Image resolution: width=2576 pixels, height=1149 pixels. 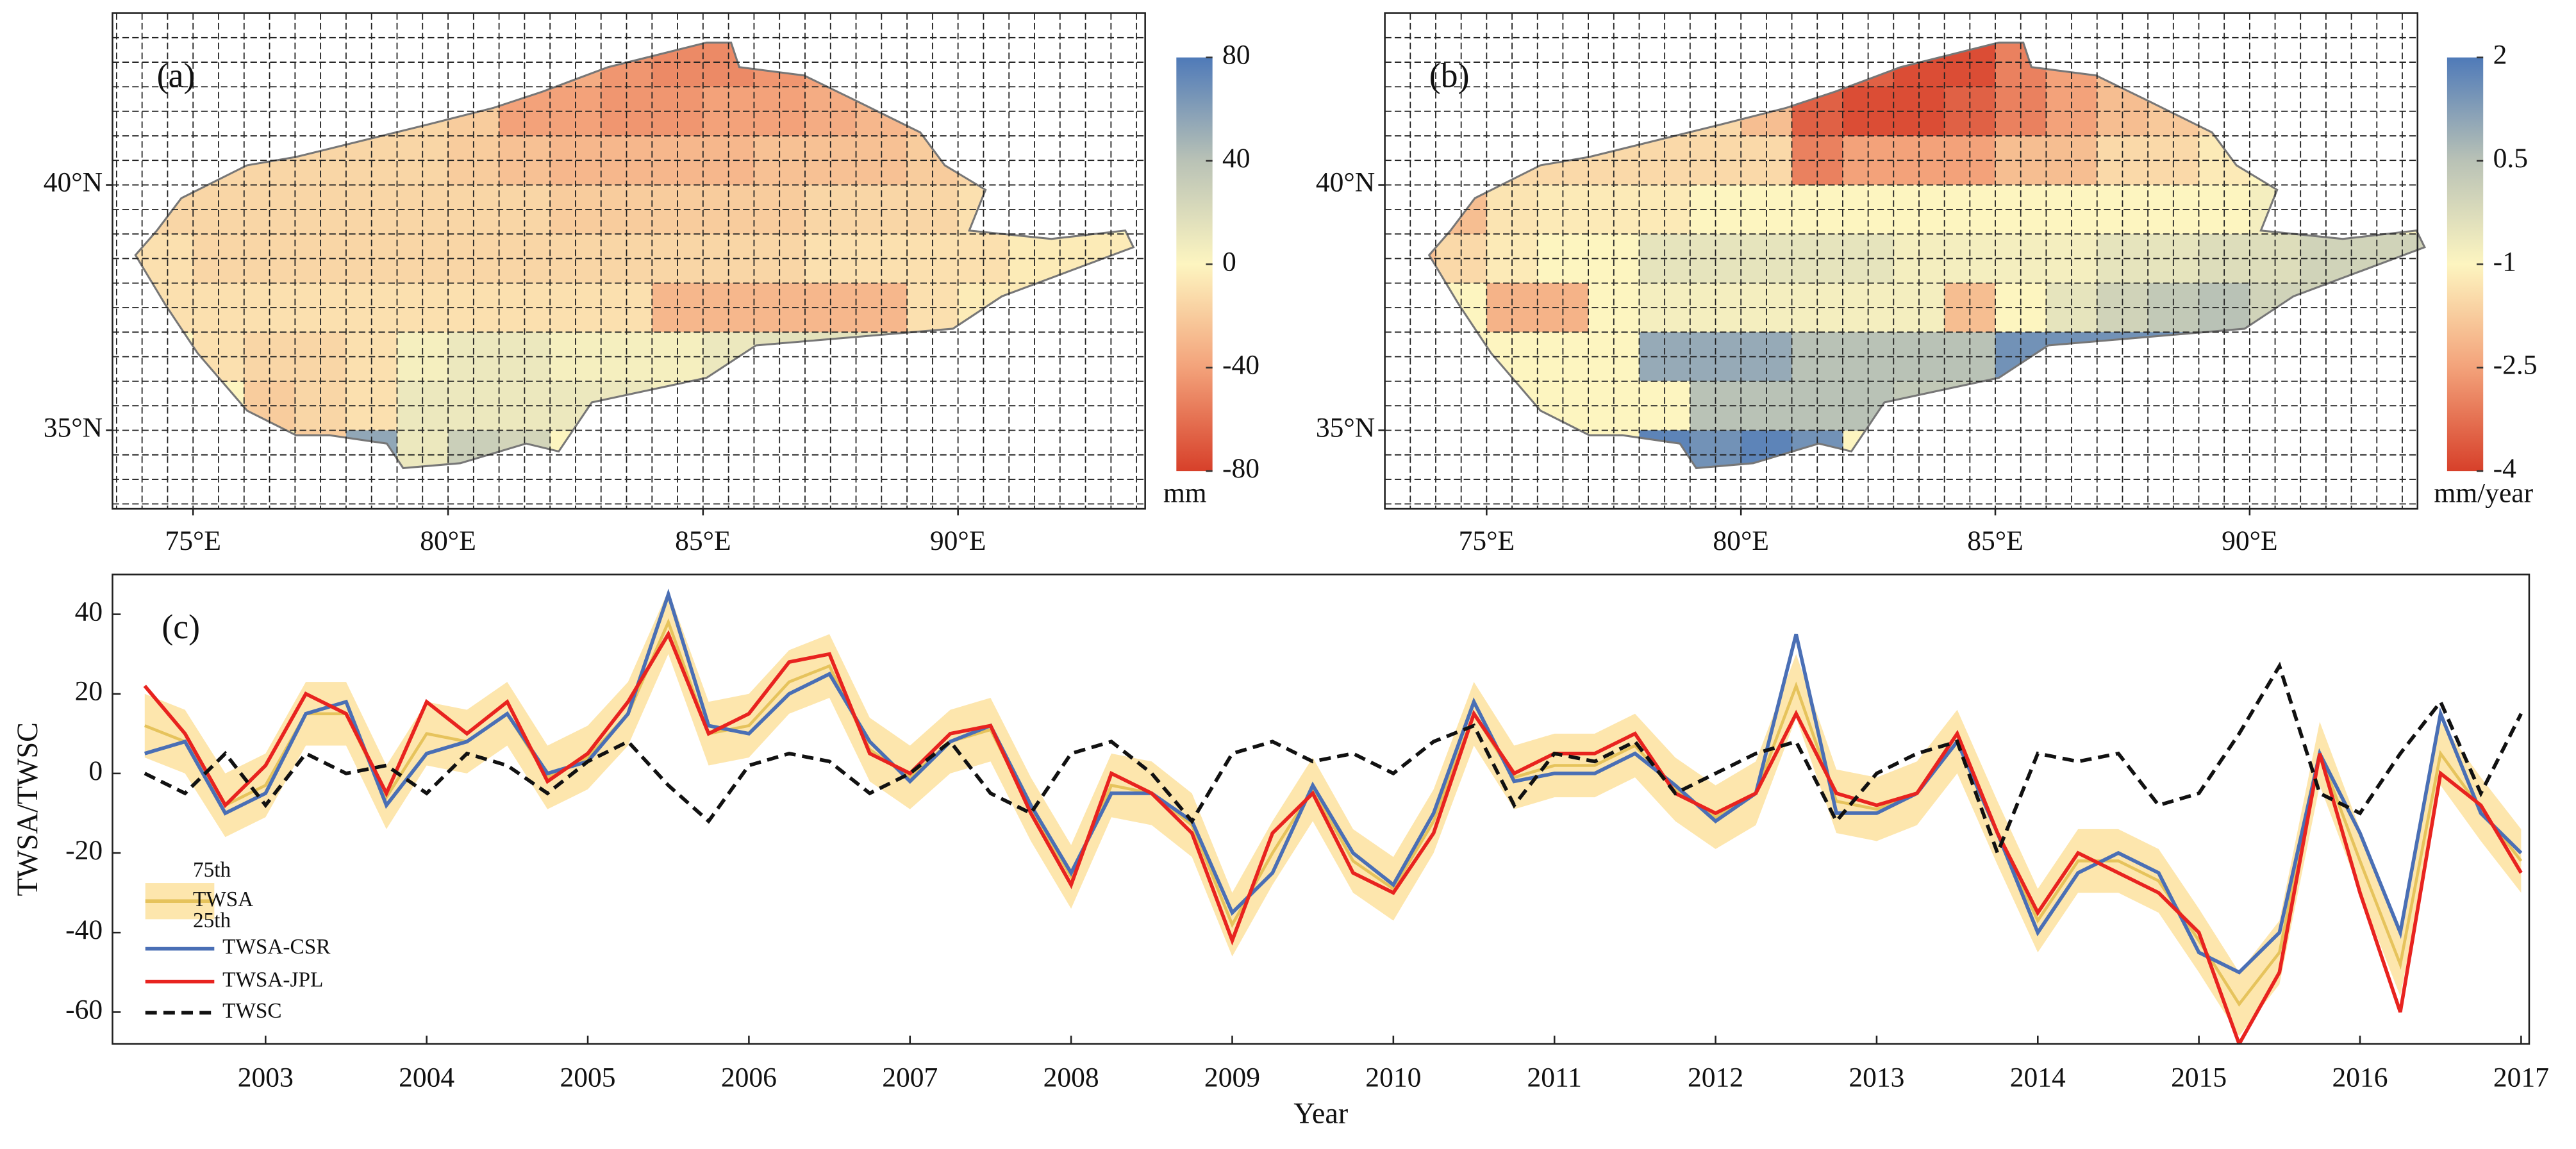 What do you see at coordinates (212, 920) in the screenshot?
I see `legend-label: 25th` at bounding box center [212, 920].